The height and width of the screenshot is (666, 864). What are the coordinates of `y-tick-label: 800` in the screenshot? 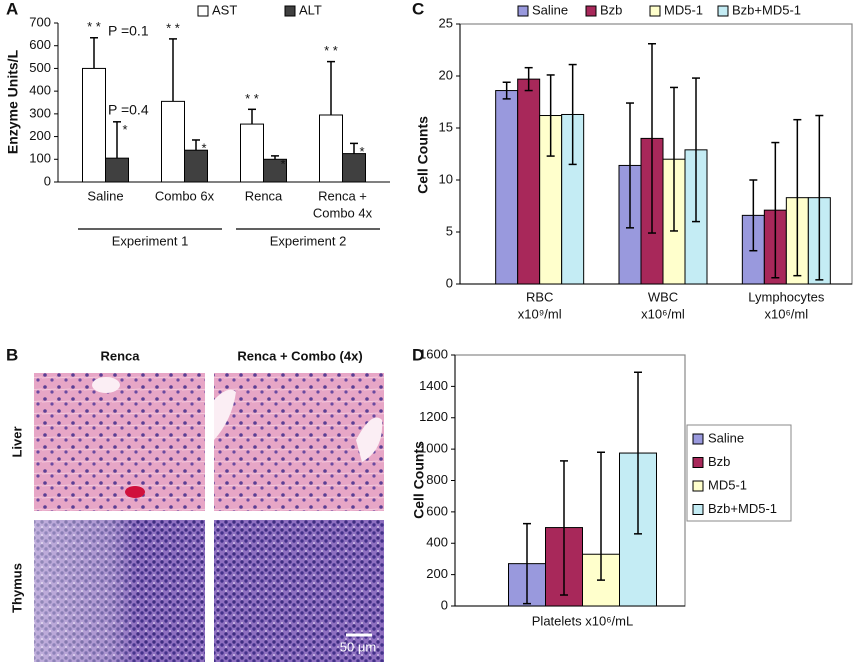 It's located at (437, 479).